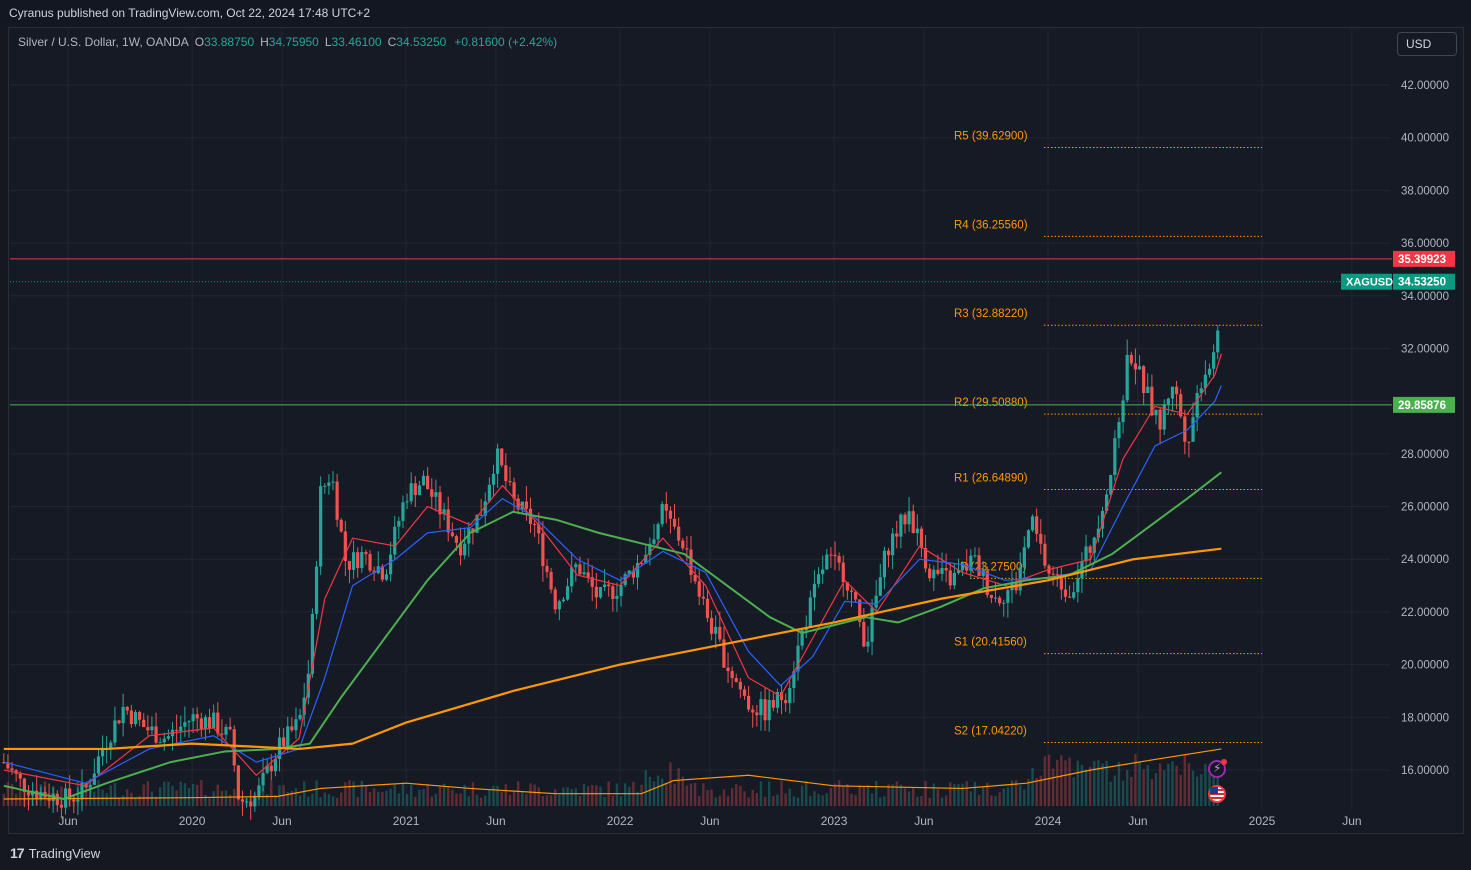 Image resolution: width=1471 pixels, height=870 pixels. Describe the element at coordinates (1366, 281) in the screenshot. I see `symbol-tag` at that location.